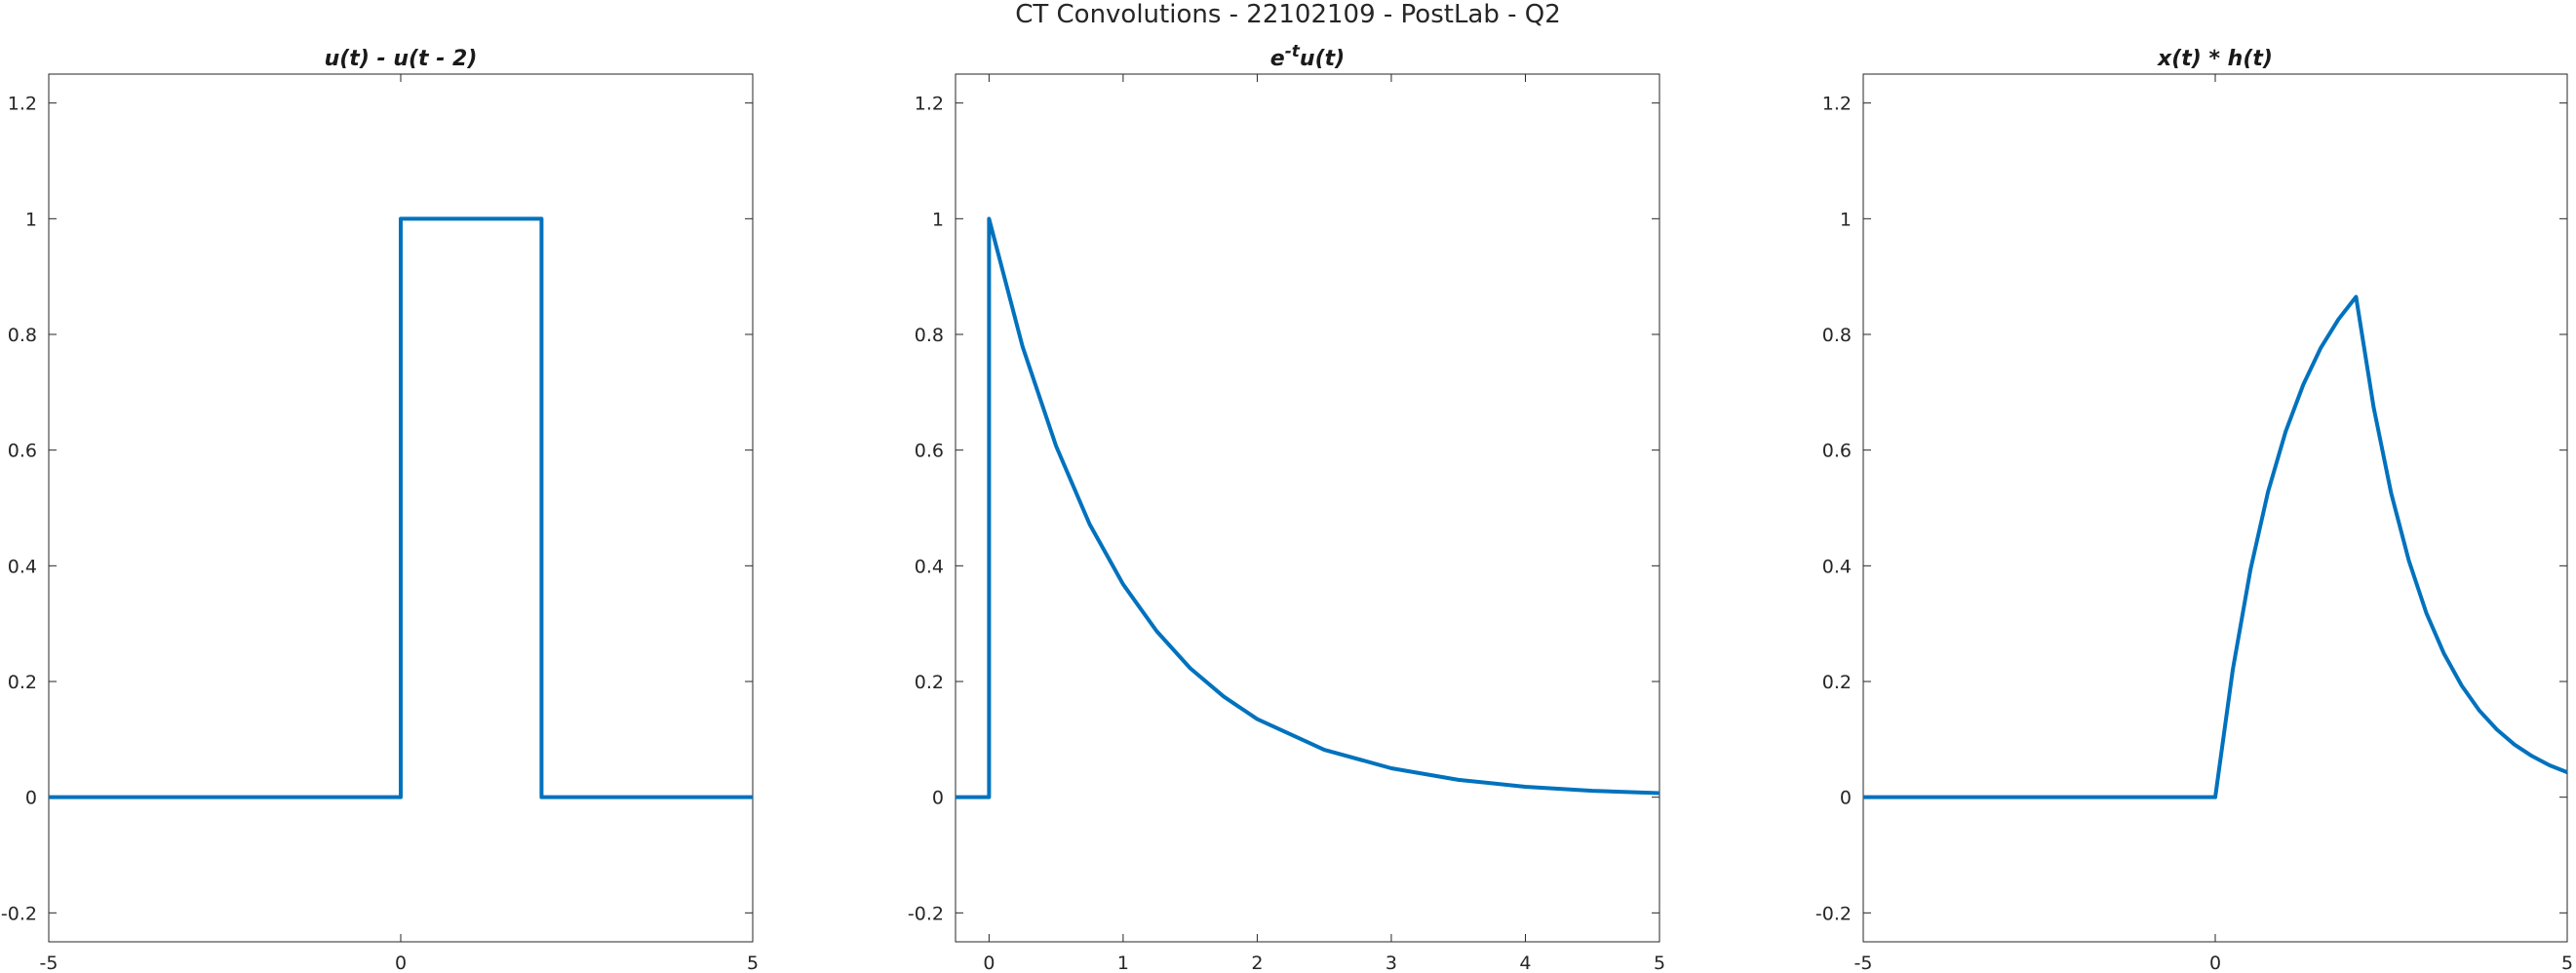 The image size is (2576, 973). What do you see at coordinates (1307, 57) in the screenshot?
I see `subplot-title: e-tu(t)` at bounding box center [1307, 57].